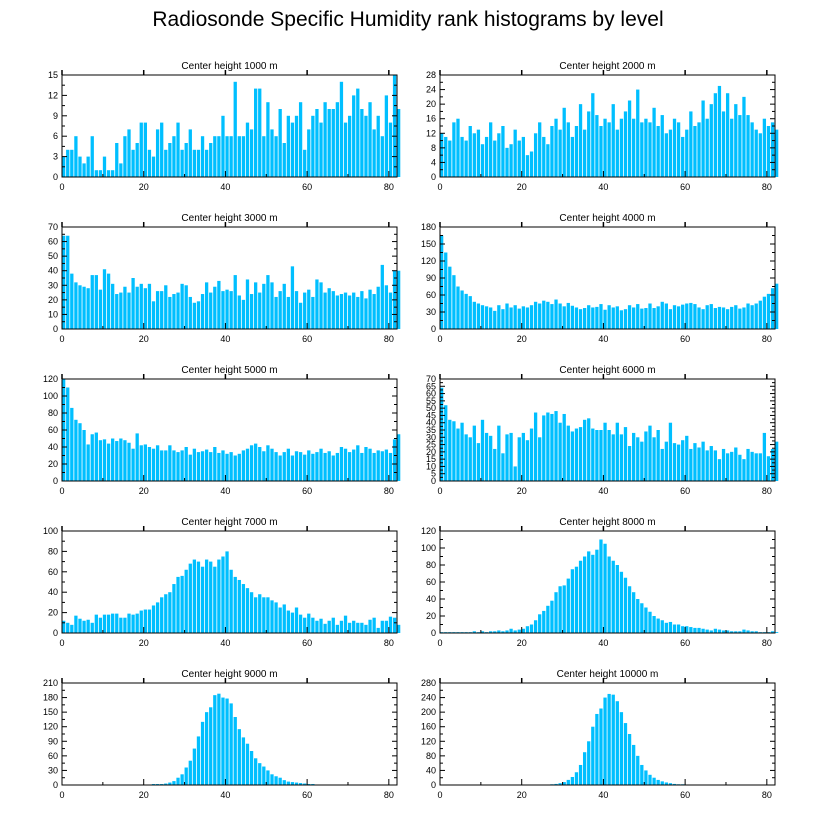  Describe the element at coordinates (389, 643) in the screenshot. I see `x-tick-label: 80` at that location.